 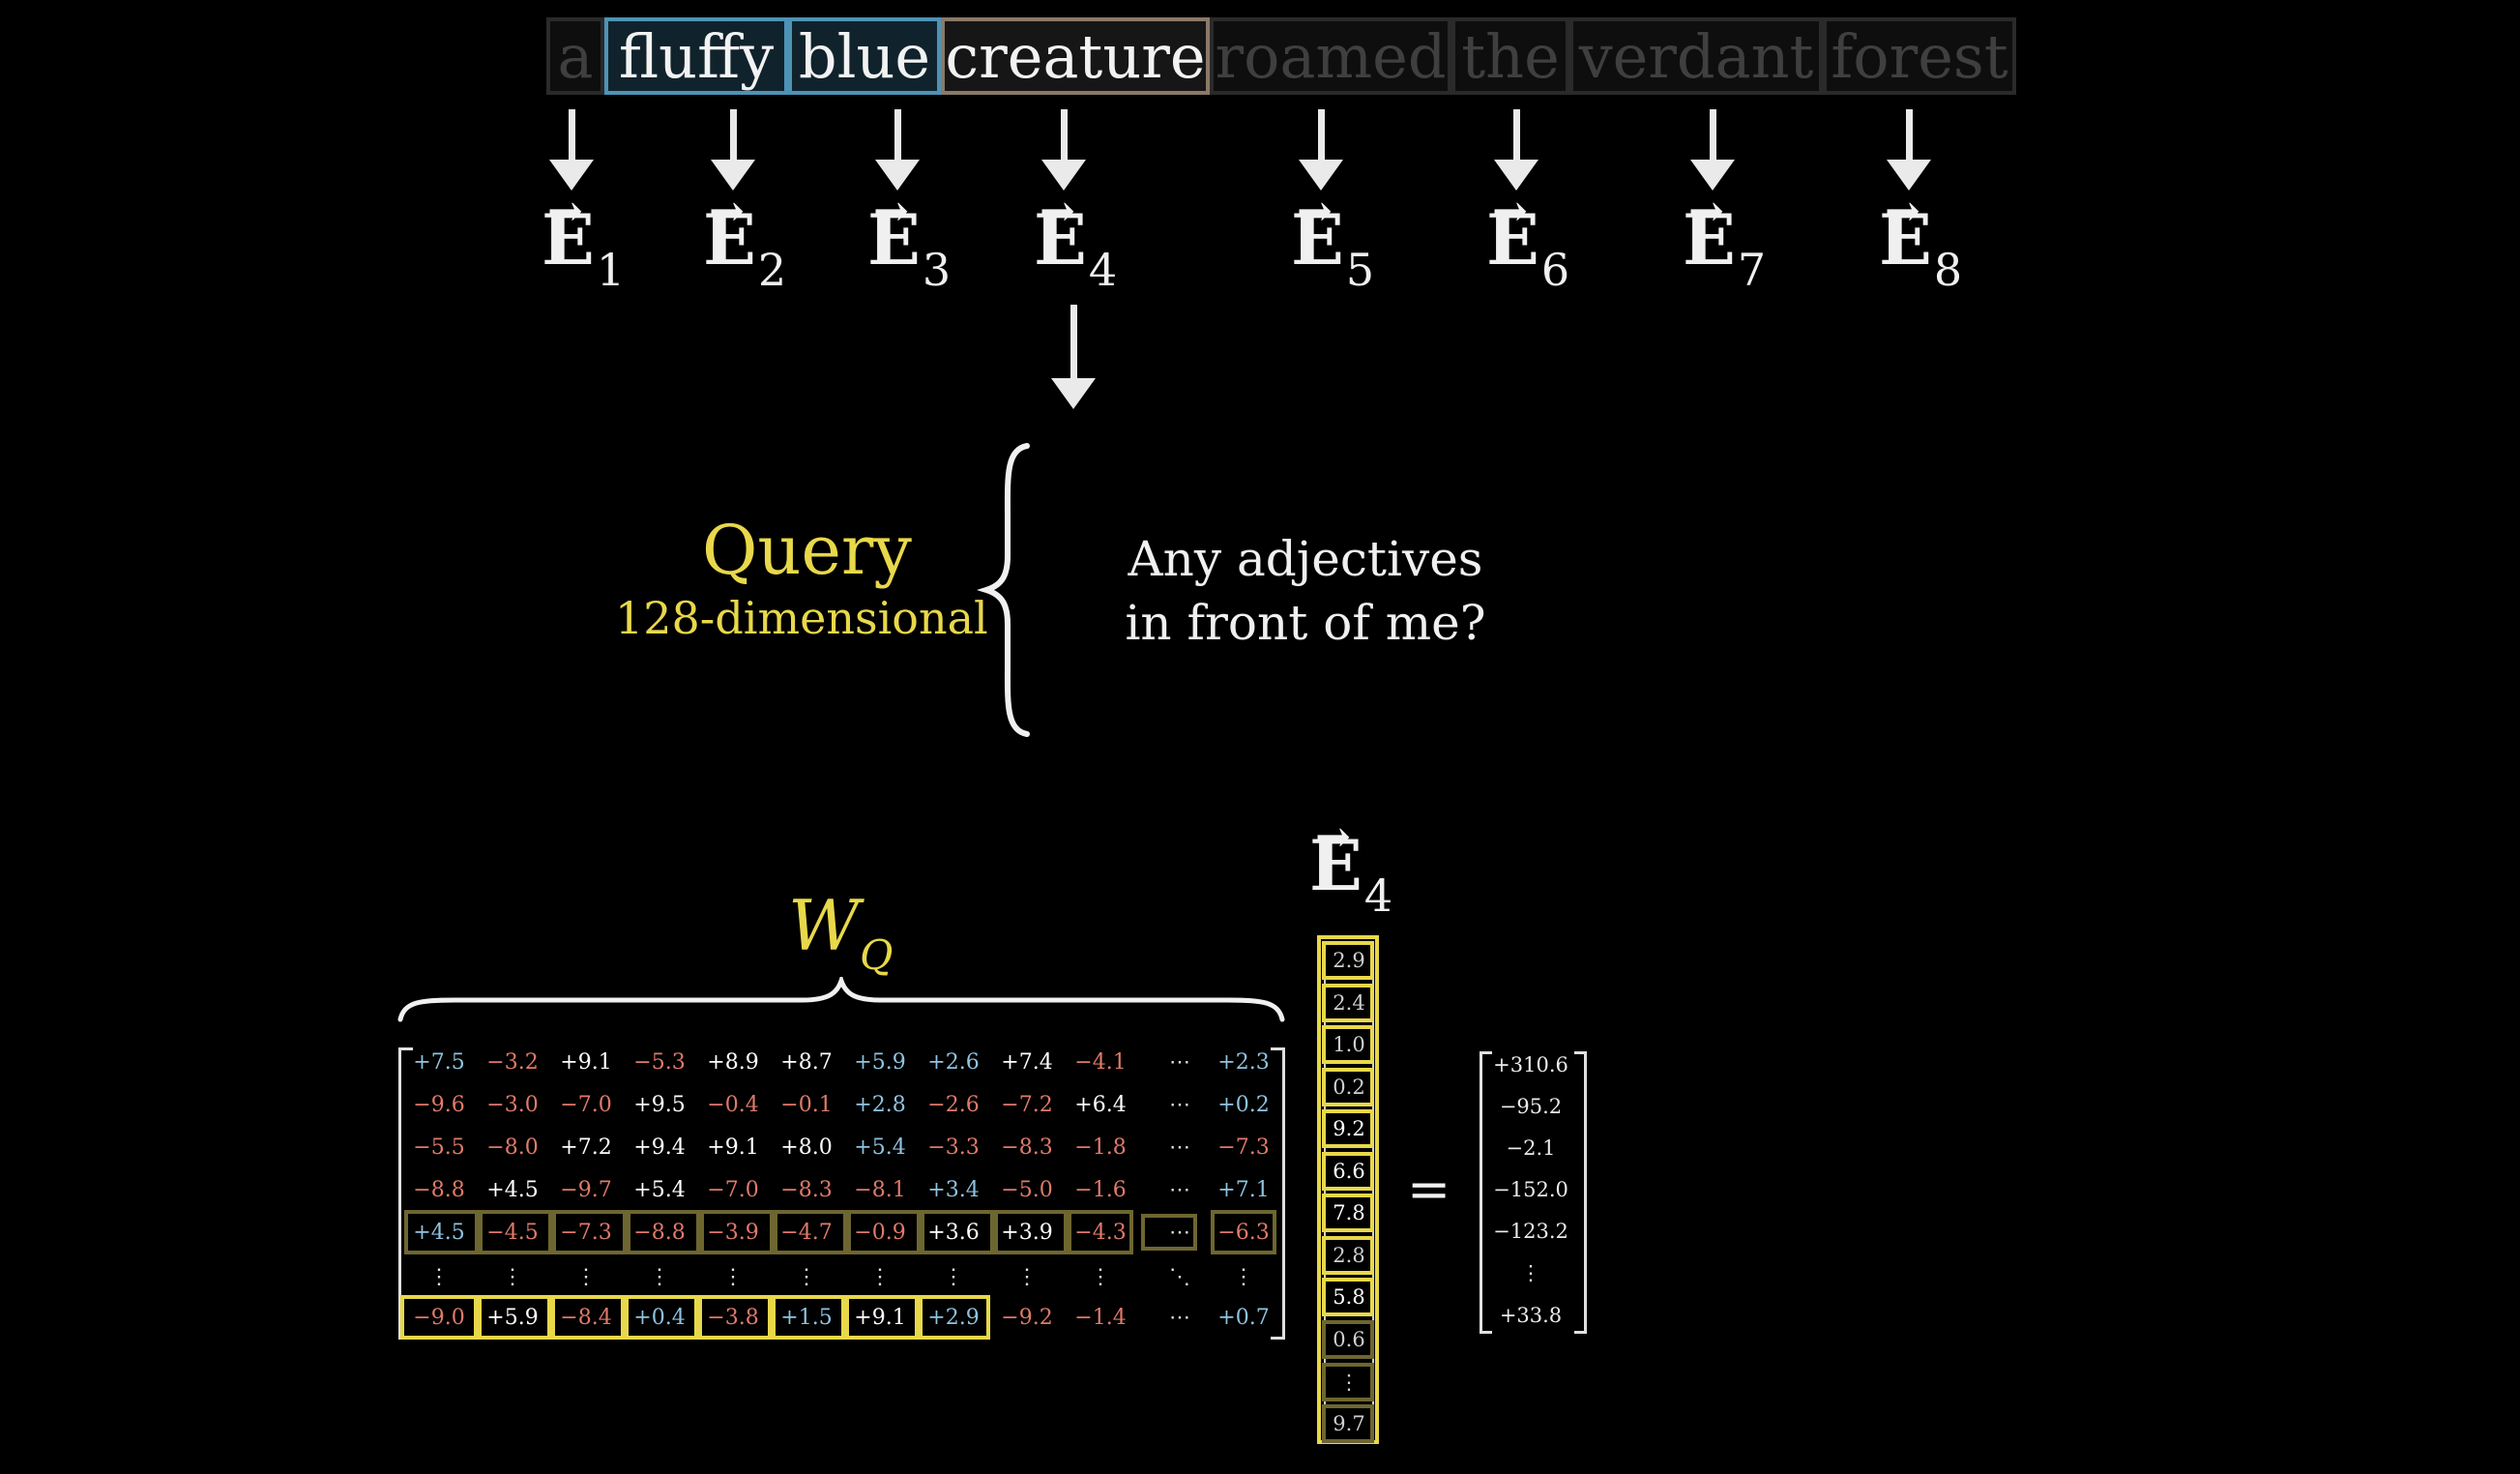 What do you see at coordinates (880, 1104) in the screenshot?
I see `matrix-cell: +2.8` at bounding box center [880, 1104].